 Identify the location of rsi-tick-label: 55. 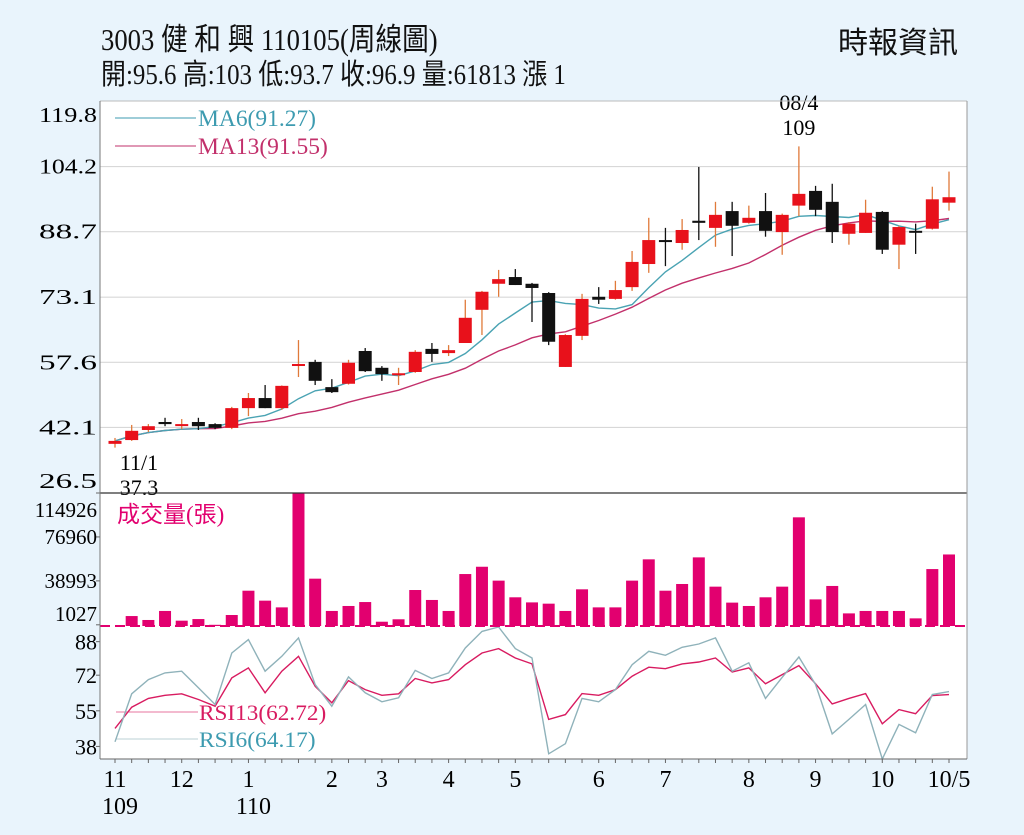
(86, 711).